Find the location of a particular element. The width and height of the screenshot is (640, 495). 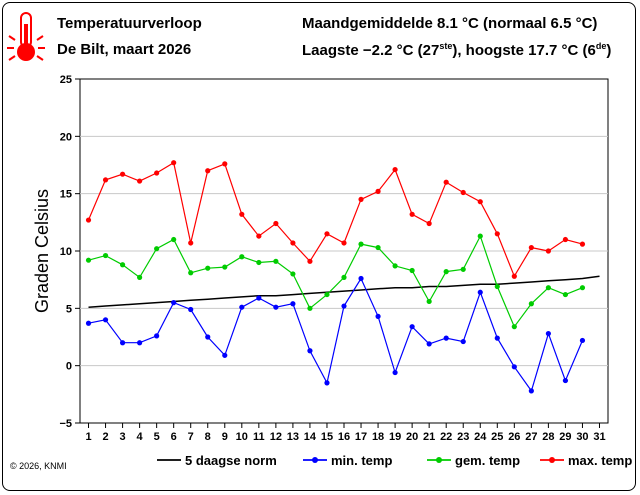

header-subtitle: De Bilt, maart 2026 is located at coordinates (124, 49).